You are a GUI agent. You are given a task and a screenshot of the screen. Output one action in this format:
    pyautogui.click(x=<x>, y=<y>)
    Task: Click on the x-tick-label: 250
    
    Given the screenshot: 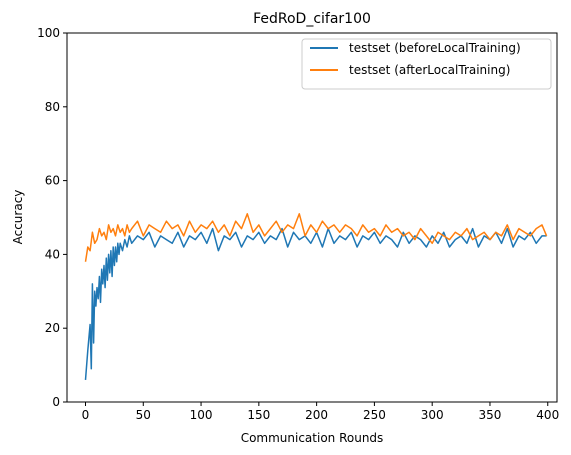 What is the action you would take?
    pyautogui.click(x=374, y=415)
    